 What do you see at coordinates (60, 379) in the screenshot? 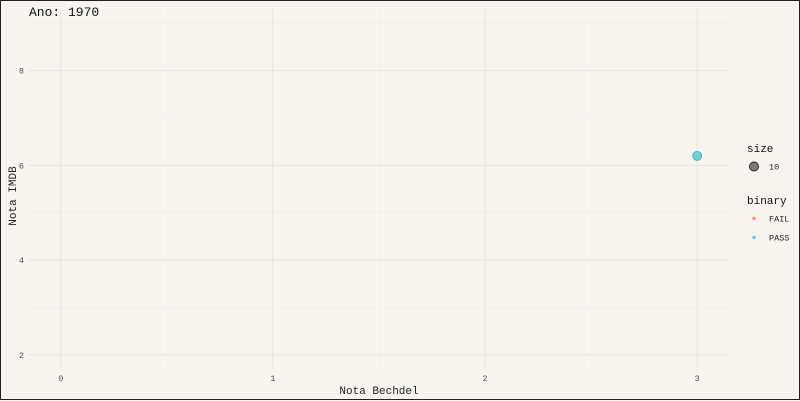
I see `x-tick-label: 0` at bounding box center [60, 379].